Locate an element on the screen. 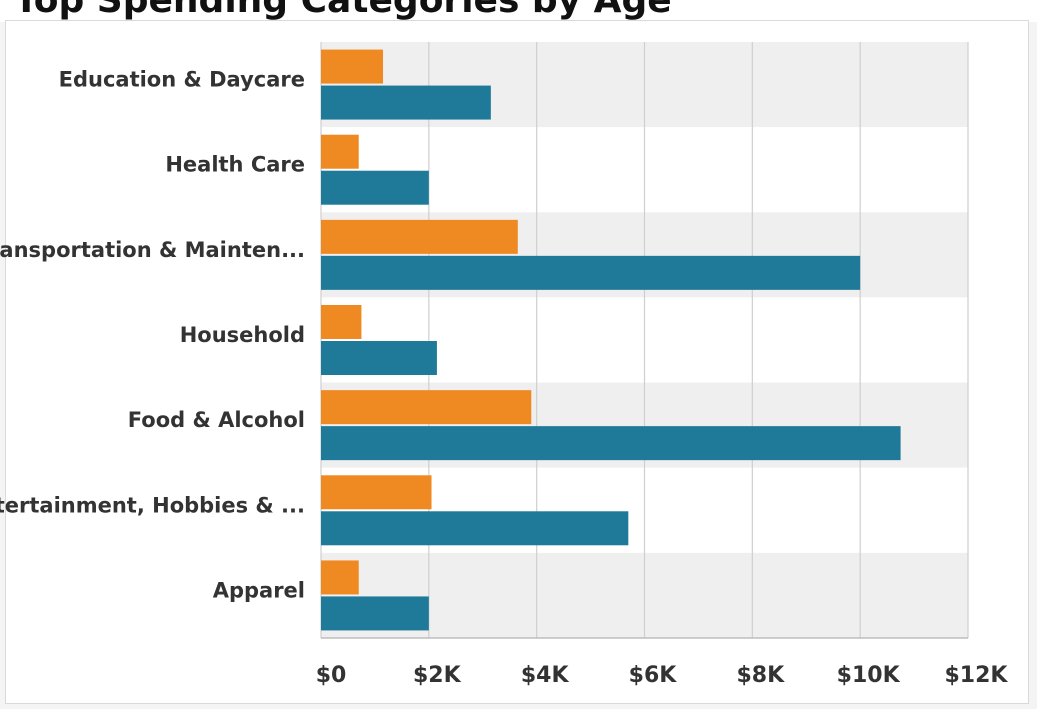 Image resolution: width=1037 pixels, height=709 pixels. category-label: Education & Daycare is located at coordinates (182, 80).